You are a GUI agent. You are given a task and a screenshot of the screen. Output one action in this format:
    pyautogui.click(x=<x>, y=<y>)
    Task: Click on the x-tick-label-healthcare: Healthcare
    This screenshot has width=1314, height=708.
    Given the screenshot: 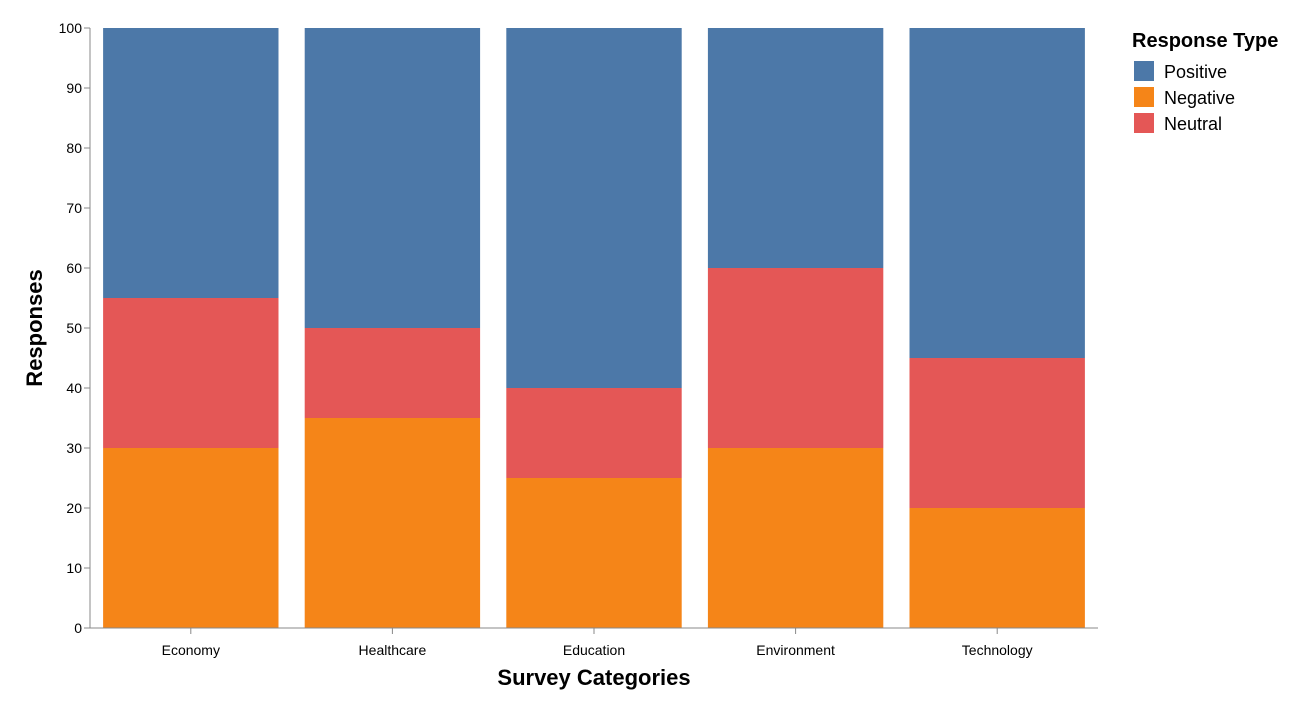 What is the action you would take?
    pyautogui.click(x=393, y=650)
    